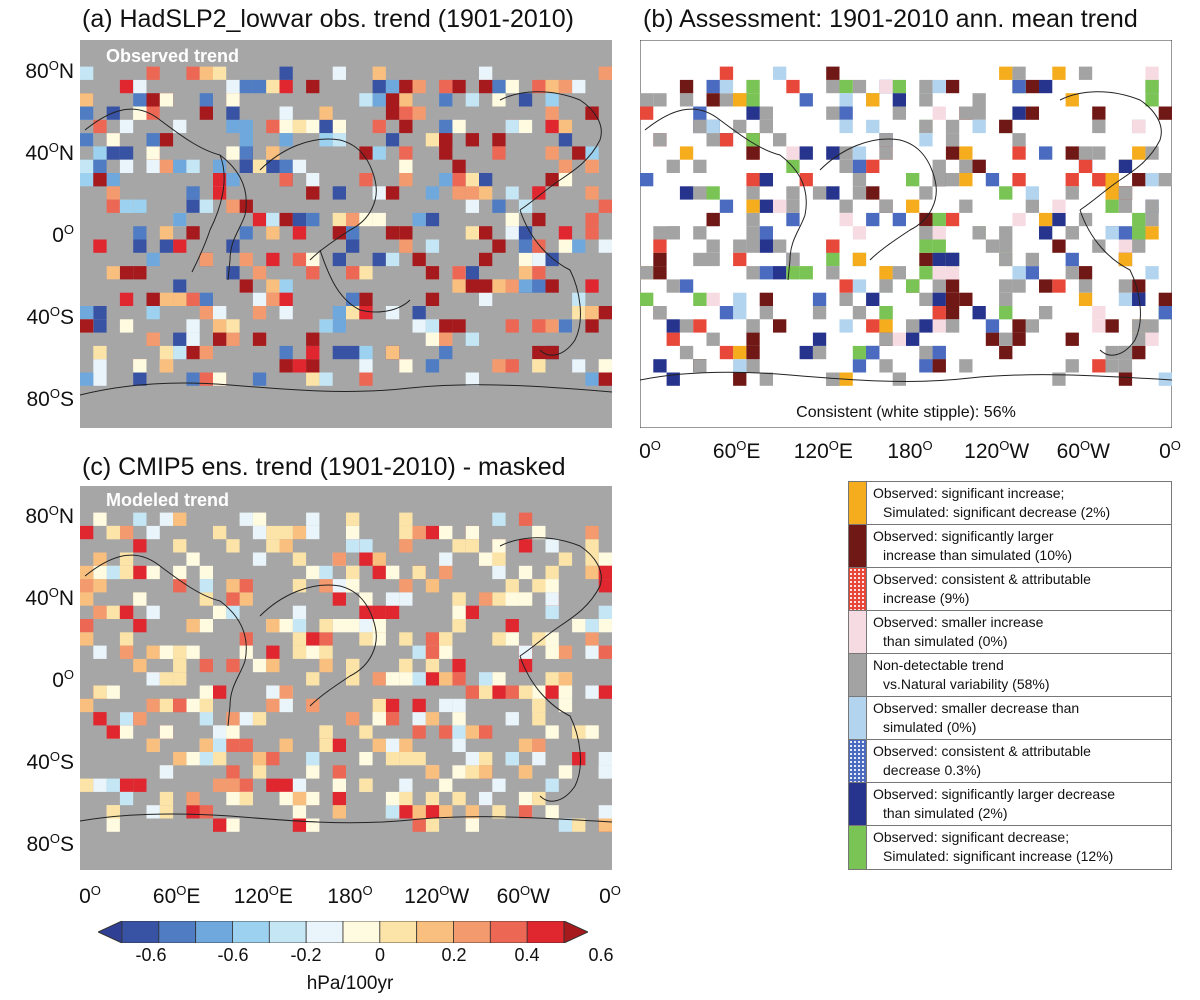 The height and width of the screenshot is (1000, 1200). Describe the element at coordinates (251, 932) in the screenshot. I see `colorbar-segment` at that location.